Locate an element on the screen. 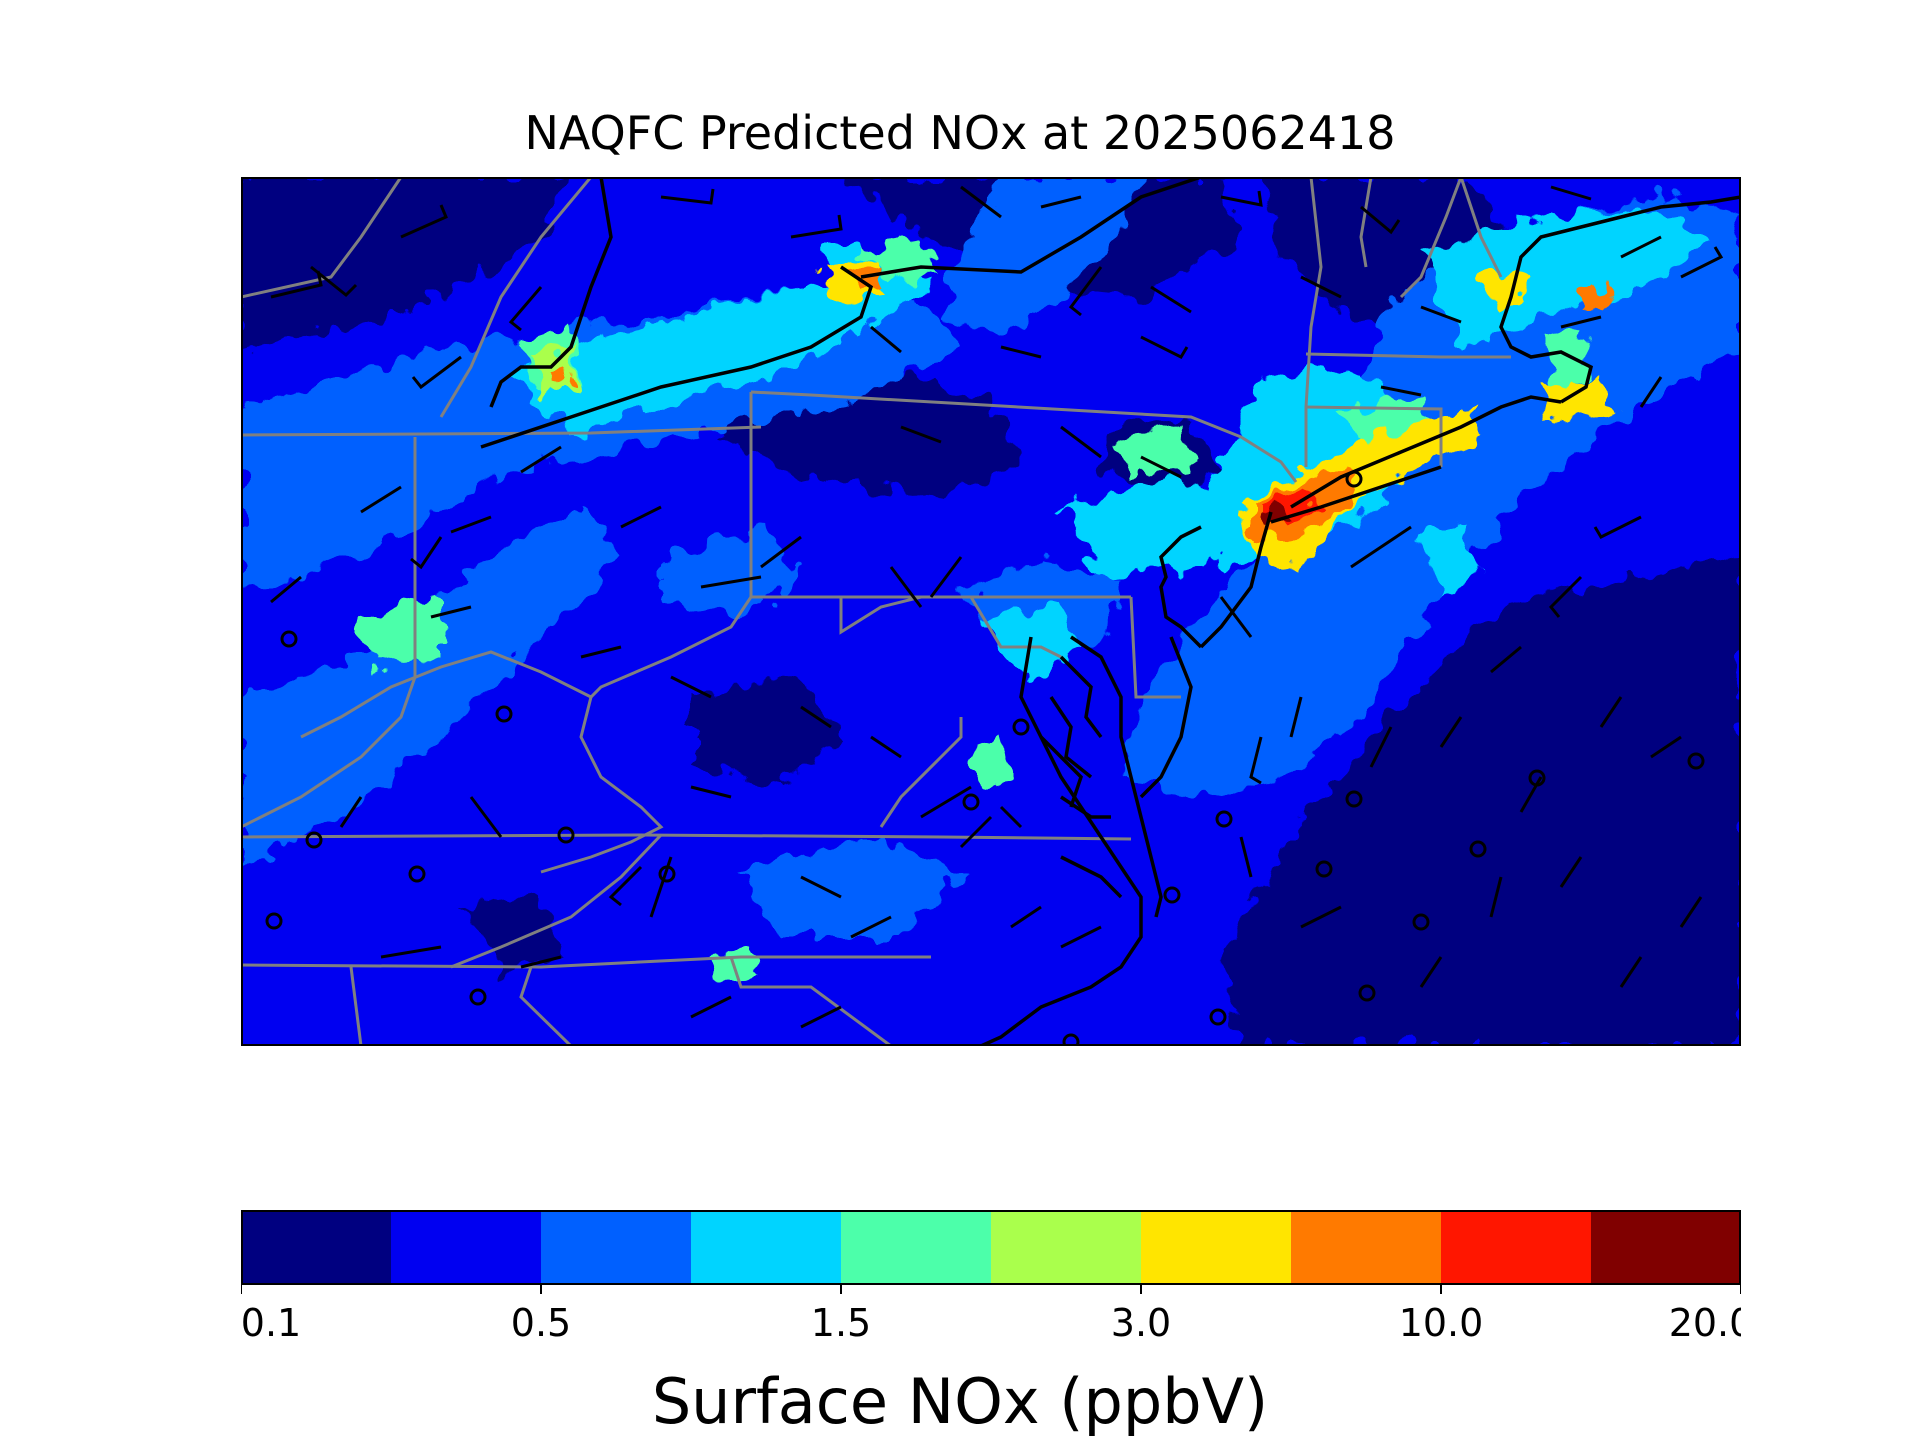  map-title: NAQFC Predicted NOx at 2025062418 is located at coordinates (960, 133).